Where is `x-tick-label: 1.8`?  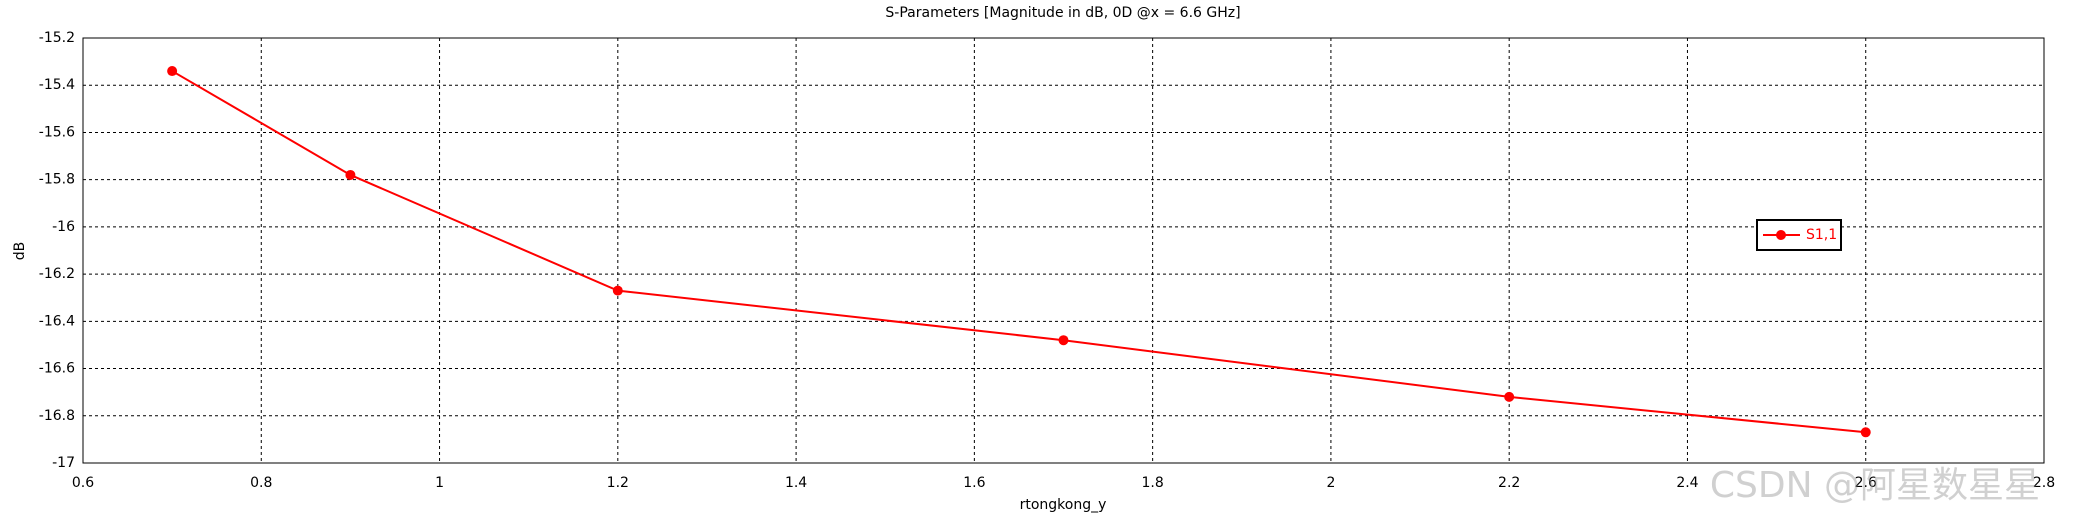
x-tick-label: 1.8 is located at coordinates (1153, 483).